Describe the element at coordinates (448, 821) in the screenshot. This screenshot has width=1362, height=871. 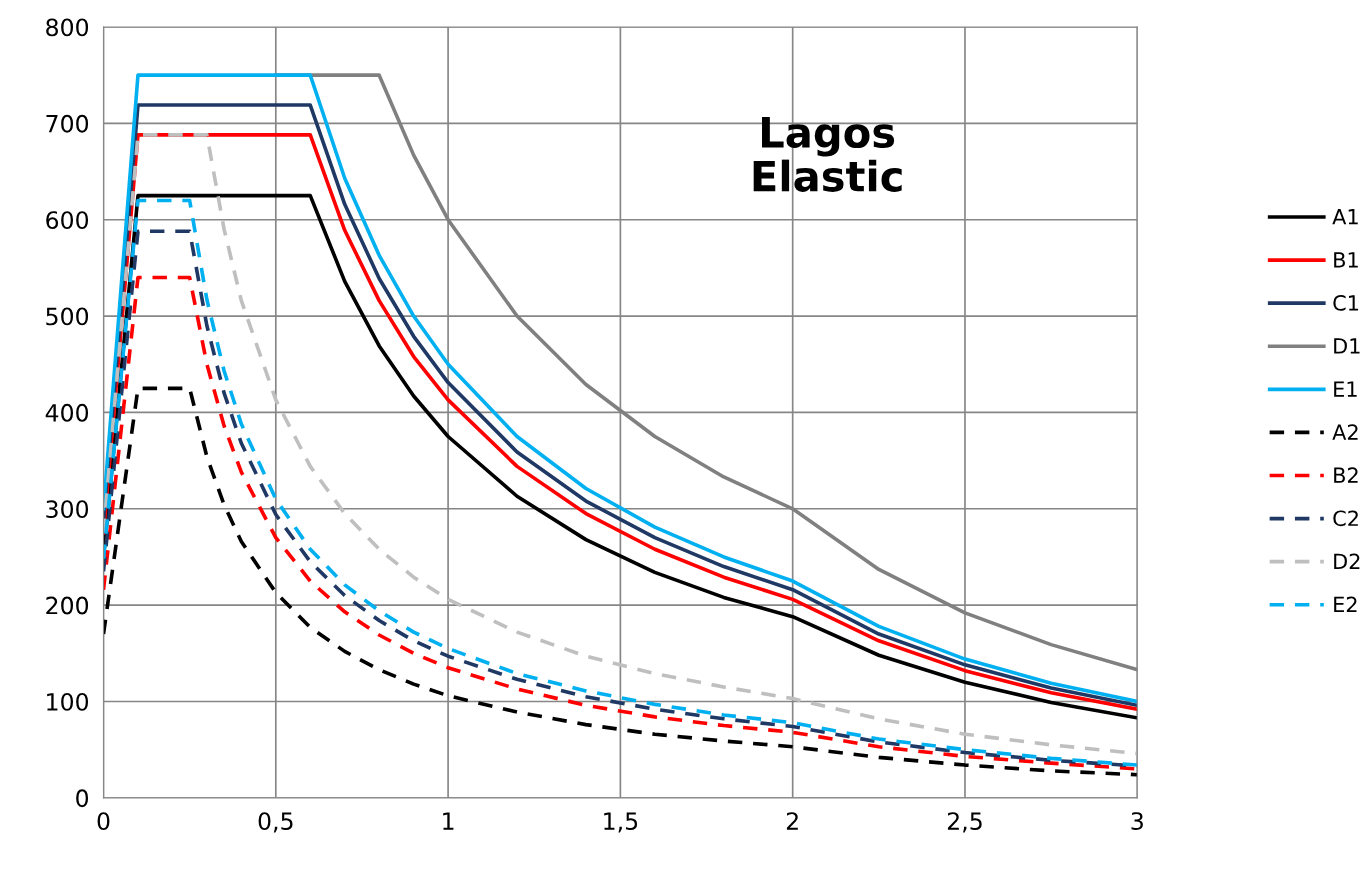
I see `x-tick-label: 1` at that location.